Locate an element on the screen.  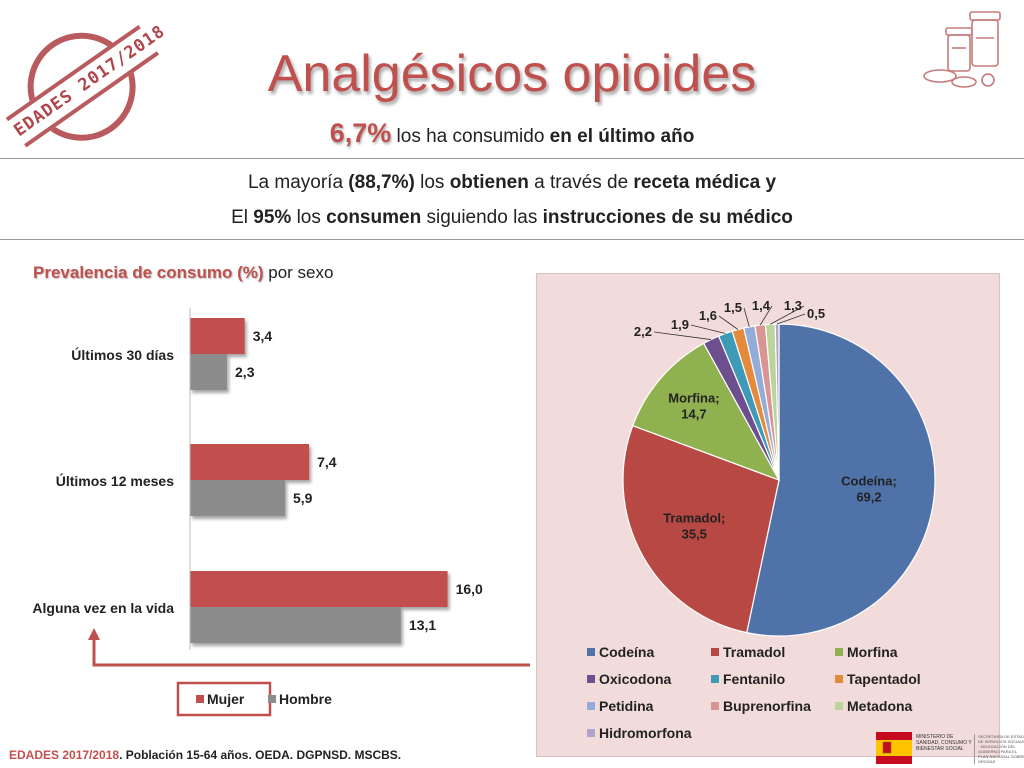
pie-label-morfina: Morfina; 14,7 is located at coordinates (693, 406).